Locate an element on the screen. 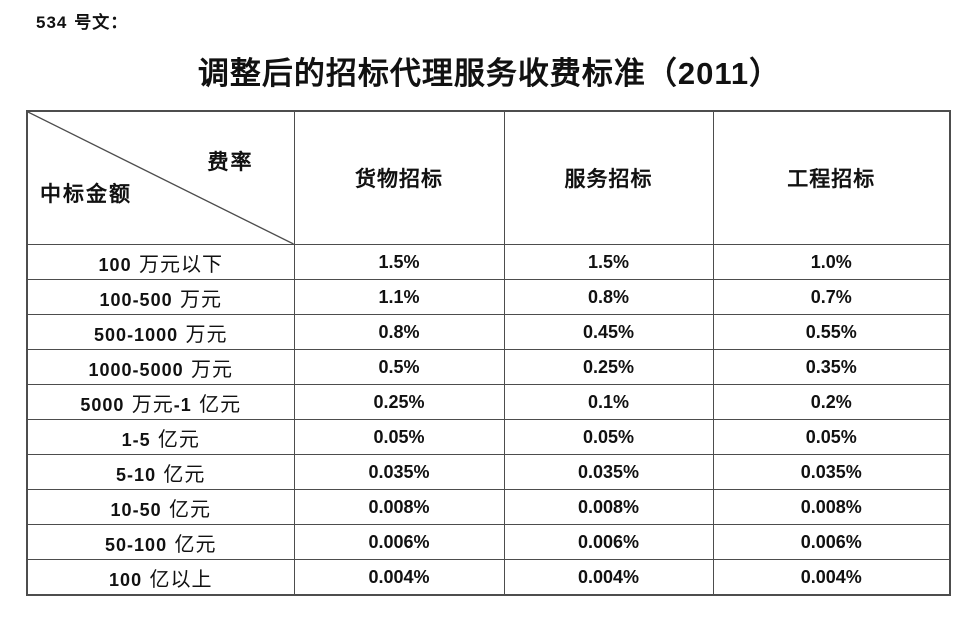  amount-range-cell: 1-5 亿元 is located at coordinates (160, 437).